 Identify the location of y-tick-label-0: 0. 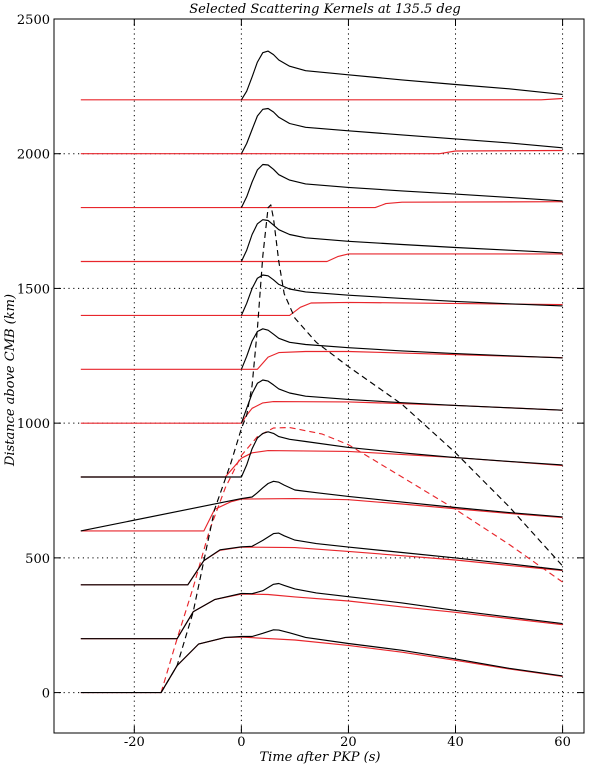
(46, 694).